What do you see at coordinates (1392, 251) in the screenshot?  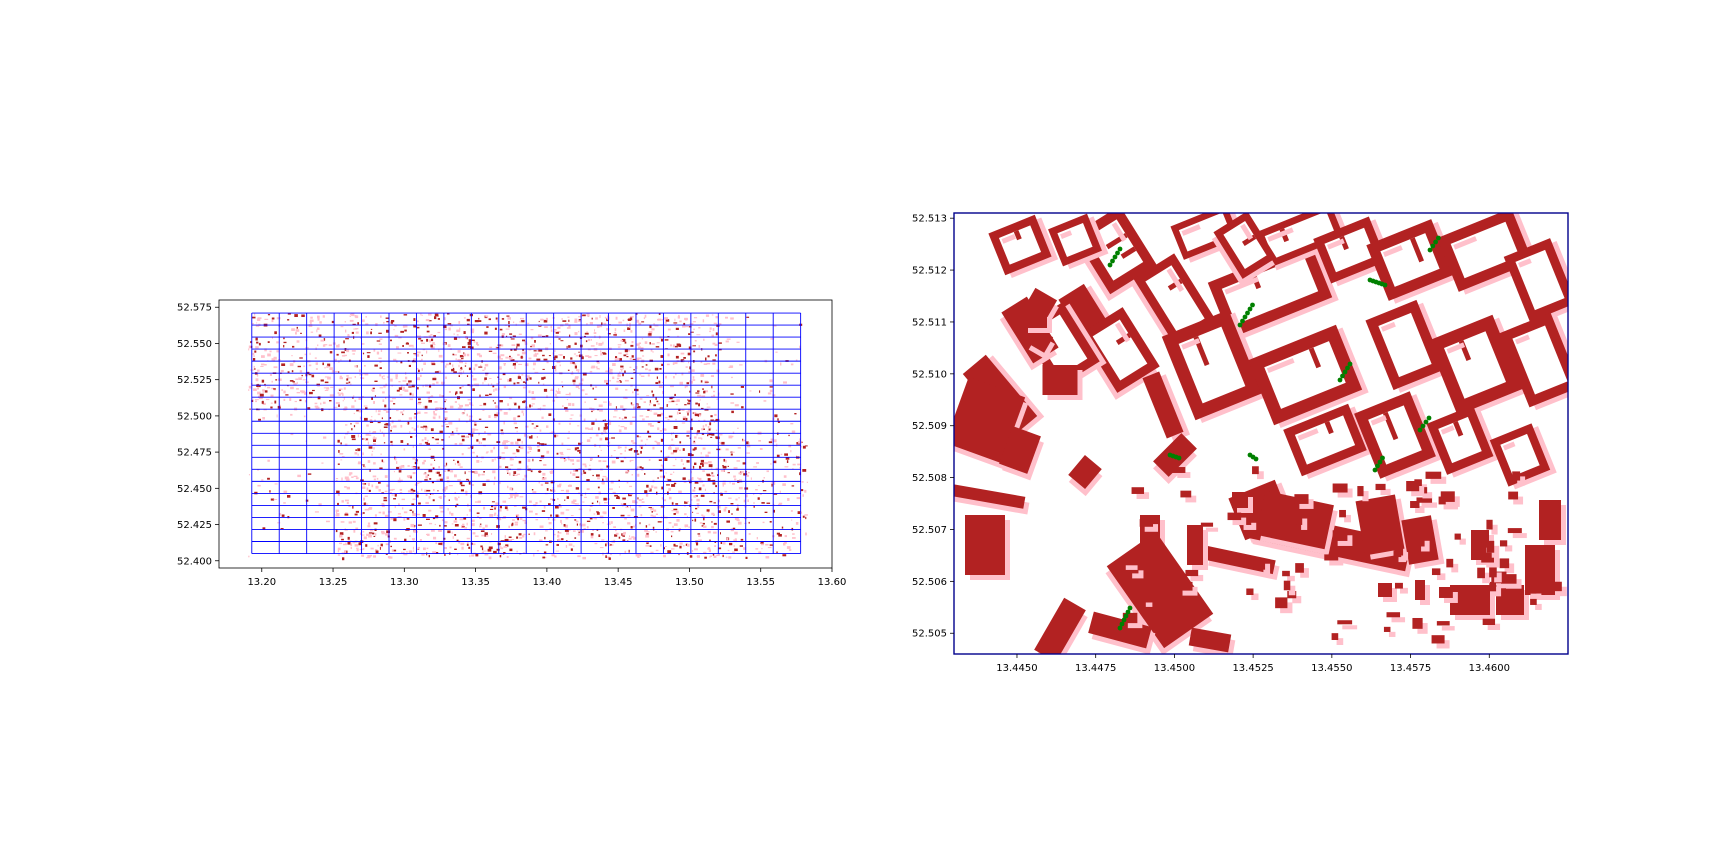 I see `courtyard-shadow` at bounding box center [1392, 251].